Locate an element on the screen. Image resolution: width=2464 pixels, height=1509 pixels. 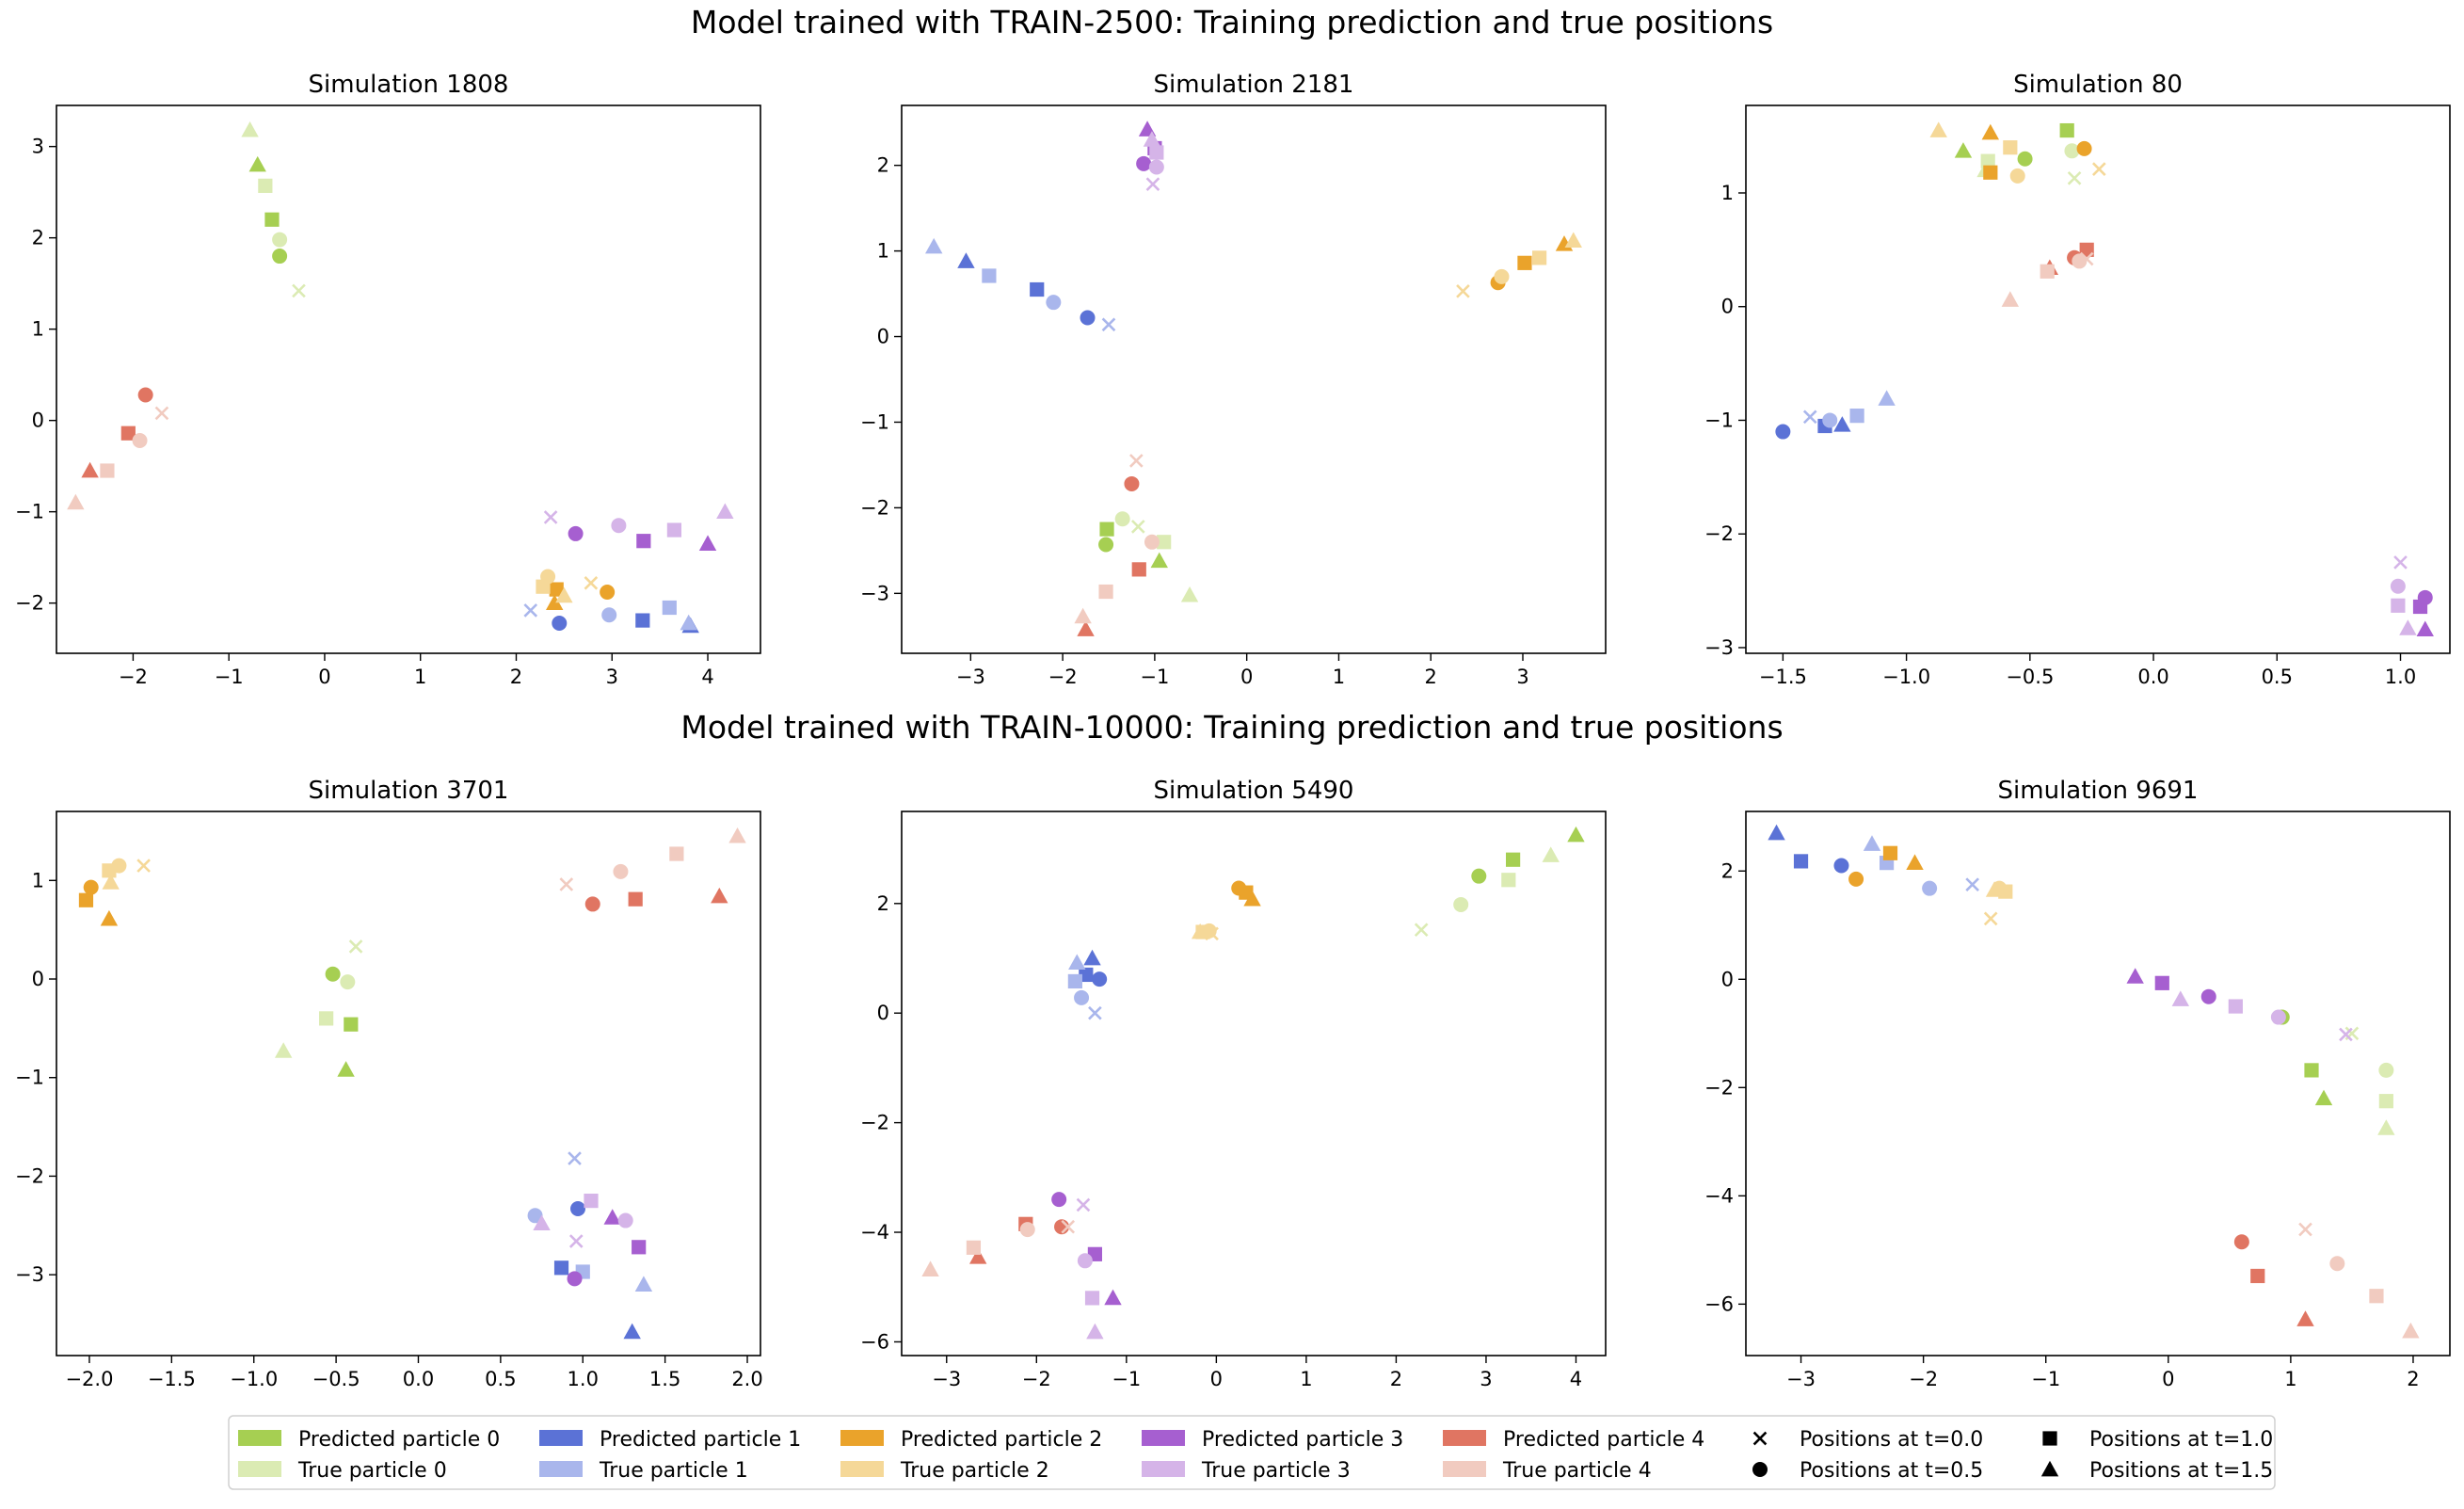
axes-frame is located at coordinates (408, 1083).